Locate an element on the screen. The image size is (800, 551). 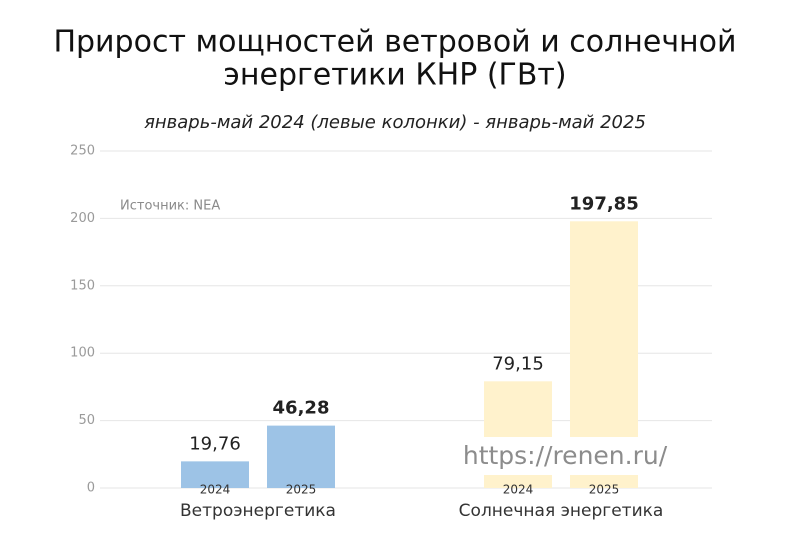
watermark: https://renen.ru/ is located at coordinates (565, 455).